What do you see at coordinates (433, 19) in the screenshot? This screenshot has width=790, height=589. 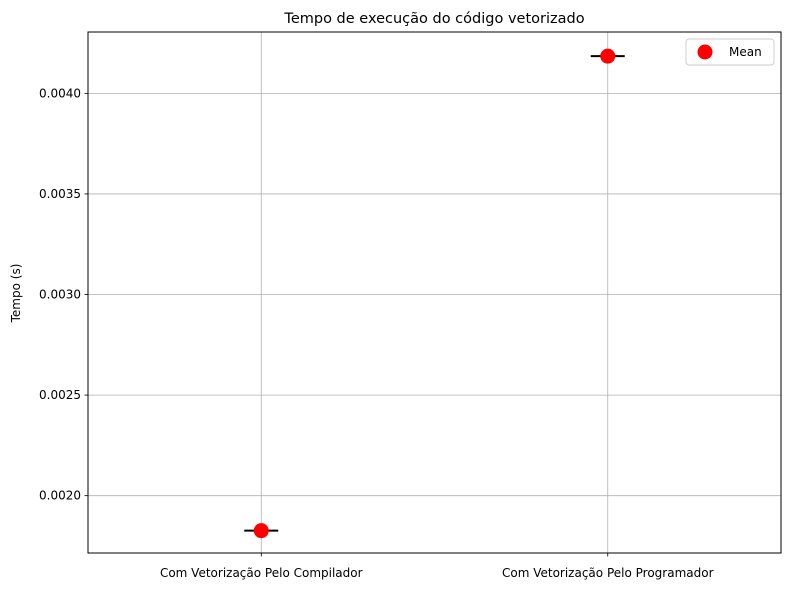 I see `chart-title: Tempo de execução do código vetorizado` at bounding box center [433, 19].